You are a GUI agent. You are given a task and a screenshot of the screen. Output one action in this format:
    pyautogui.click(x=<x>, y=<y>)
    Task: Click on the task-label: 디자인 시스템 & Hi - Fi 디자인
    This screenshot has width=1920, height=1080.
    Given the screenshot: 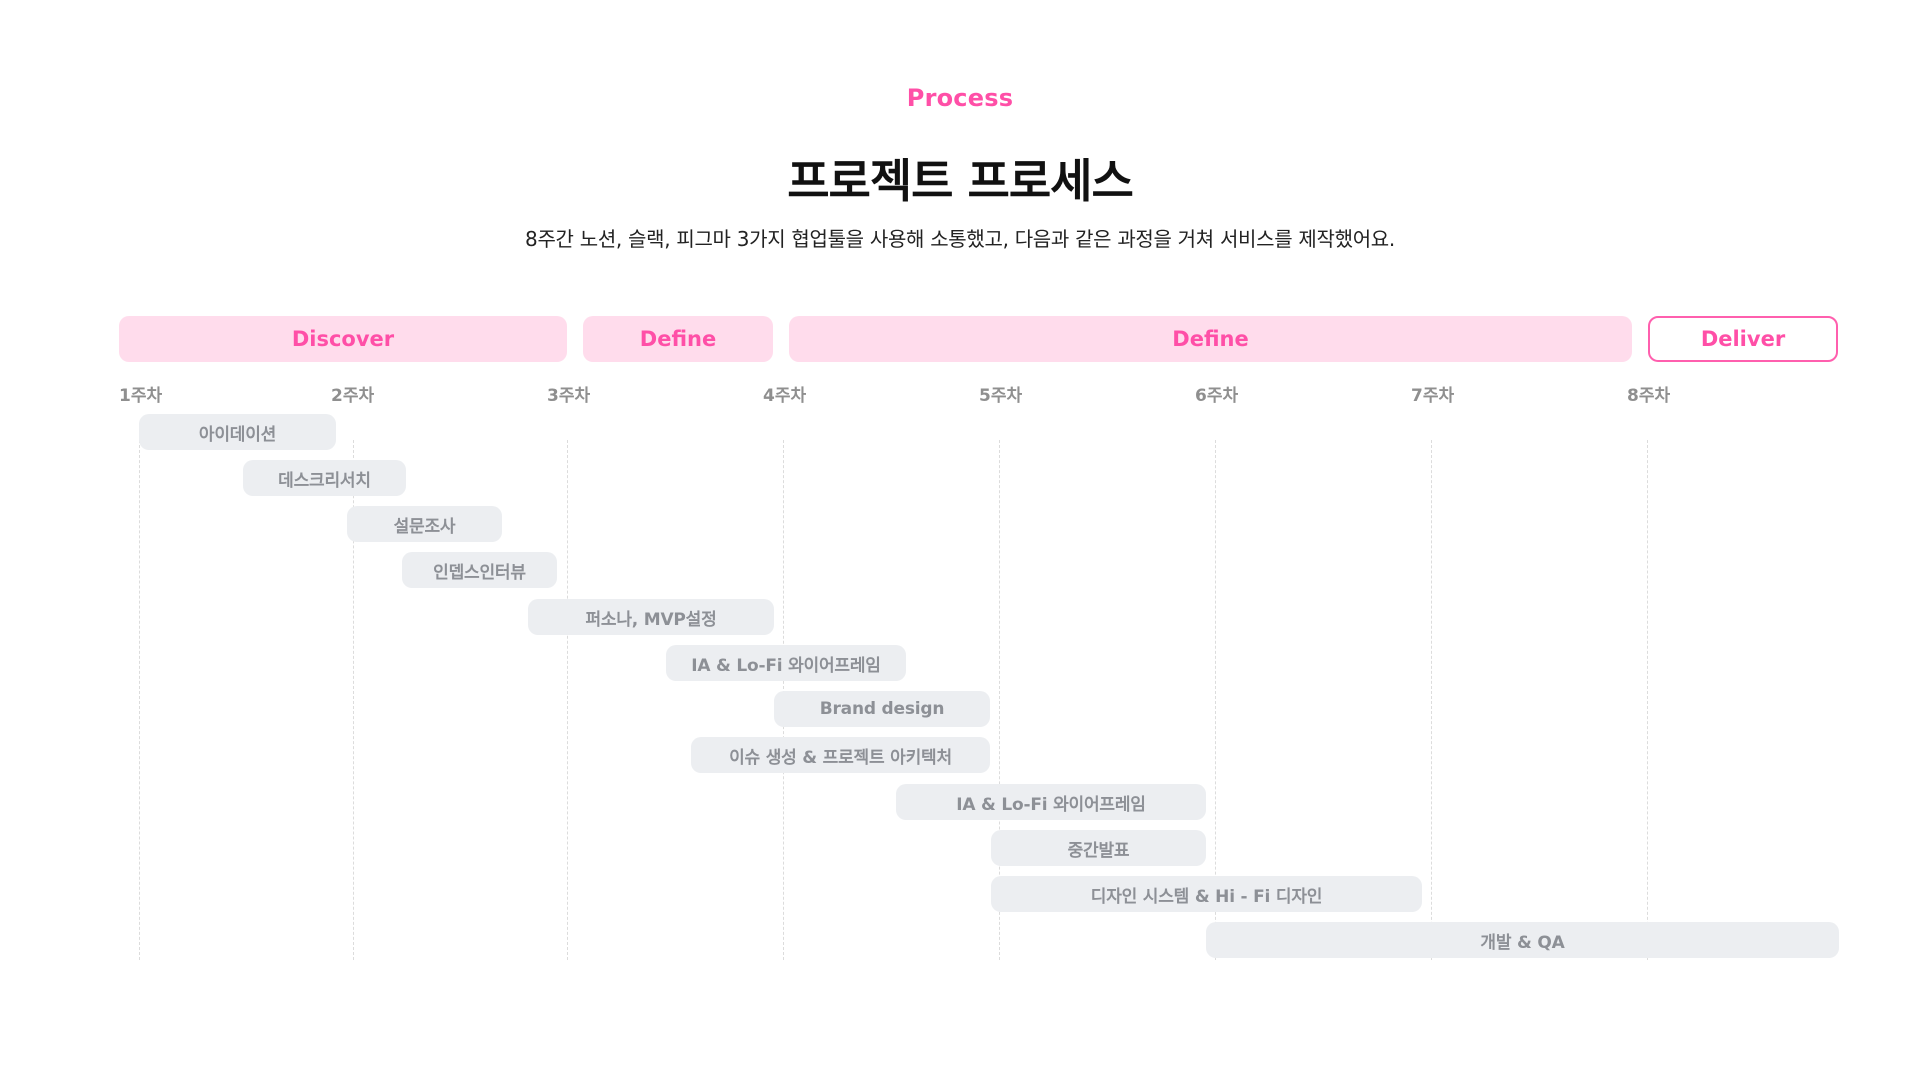 What is the action you would take?
    pyautogui.click(x=1206, y=896)
    